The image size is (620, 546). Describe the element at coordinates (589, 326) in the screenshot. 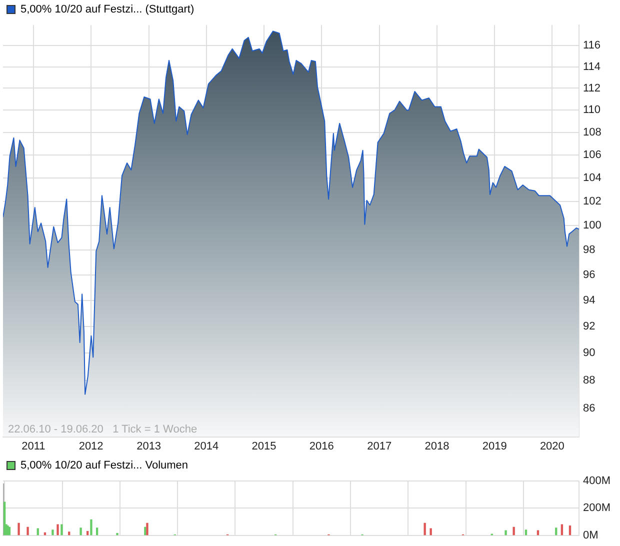

I see `y-tick-label: 92` at that location.